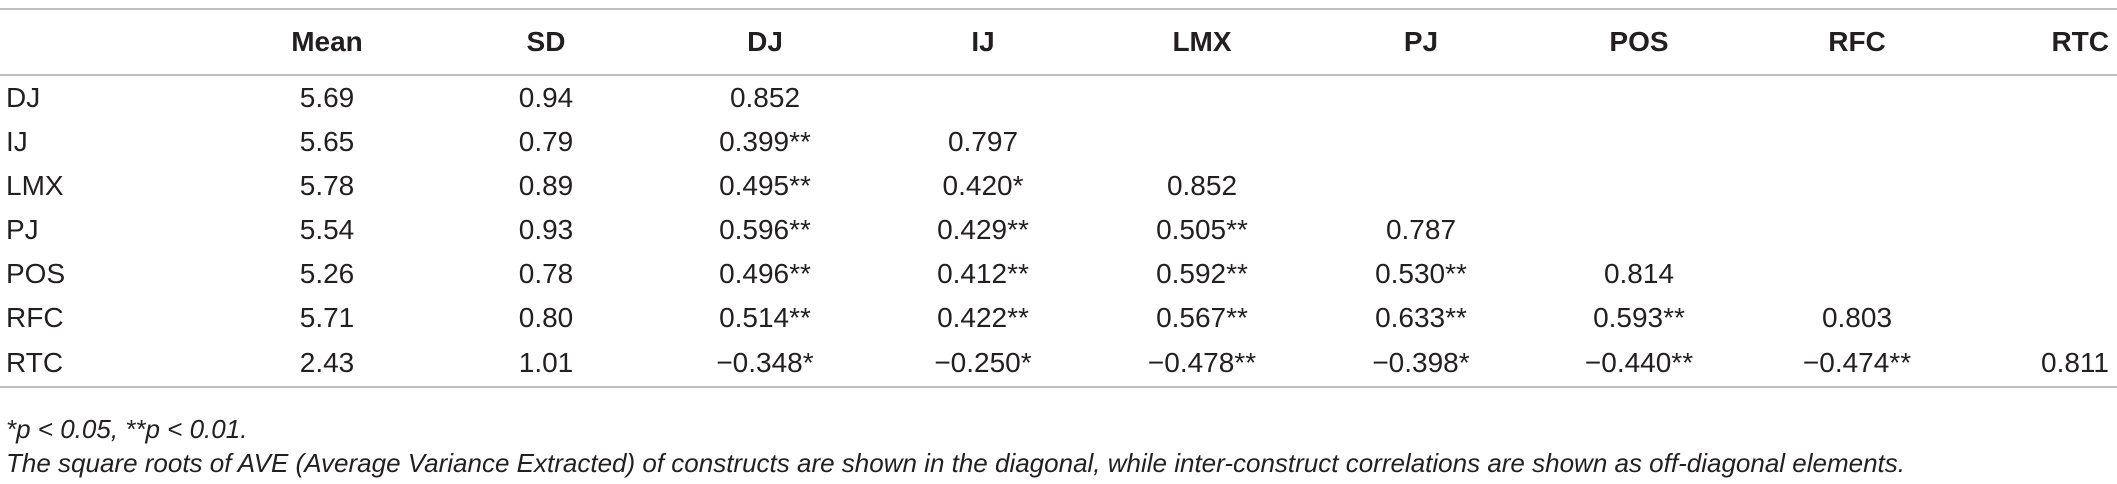 The width and height of the screenshot is (2117, 484). I want to click on table-cell: 0.495**, so click(765, 185).